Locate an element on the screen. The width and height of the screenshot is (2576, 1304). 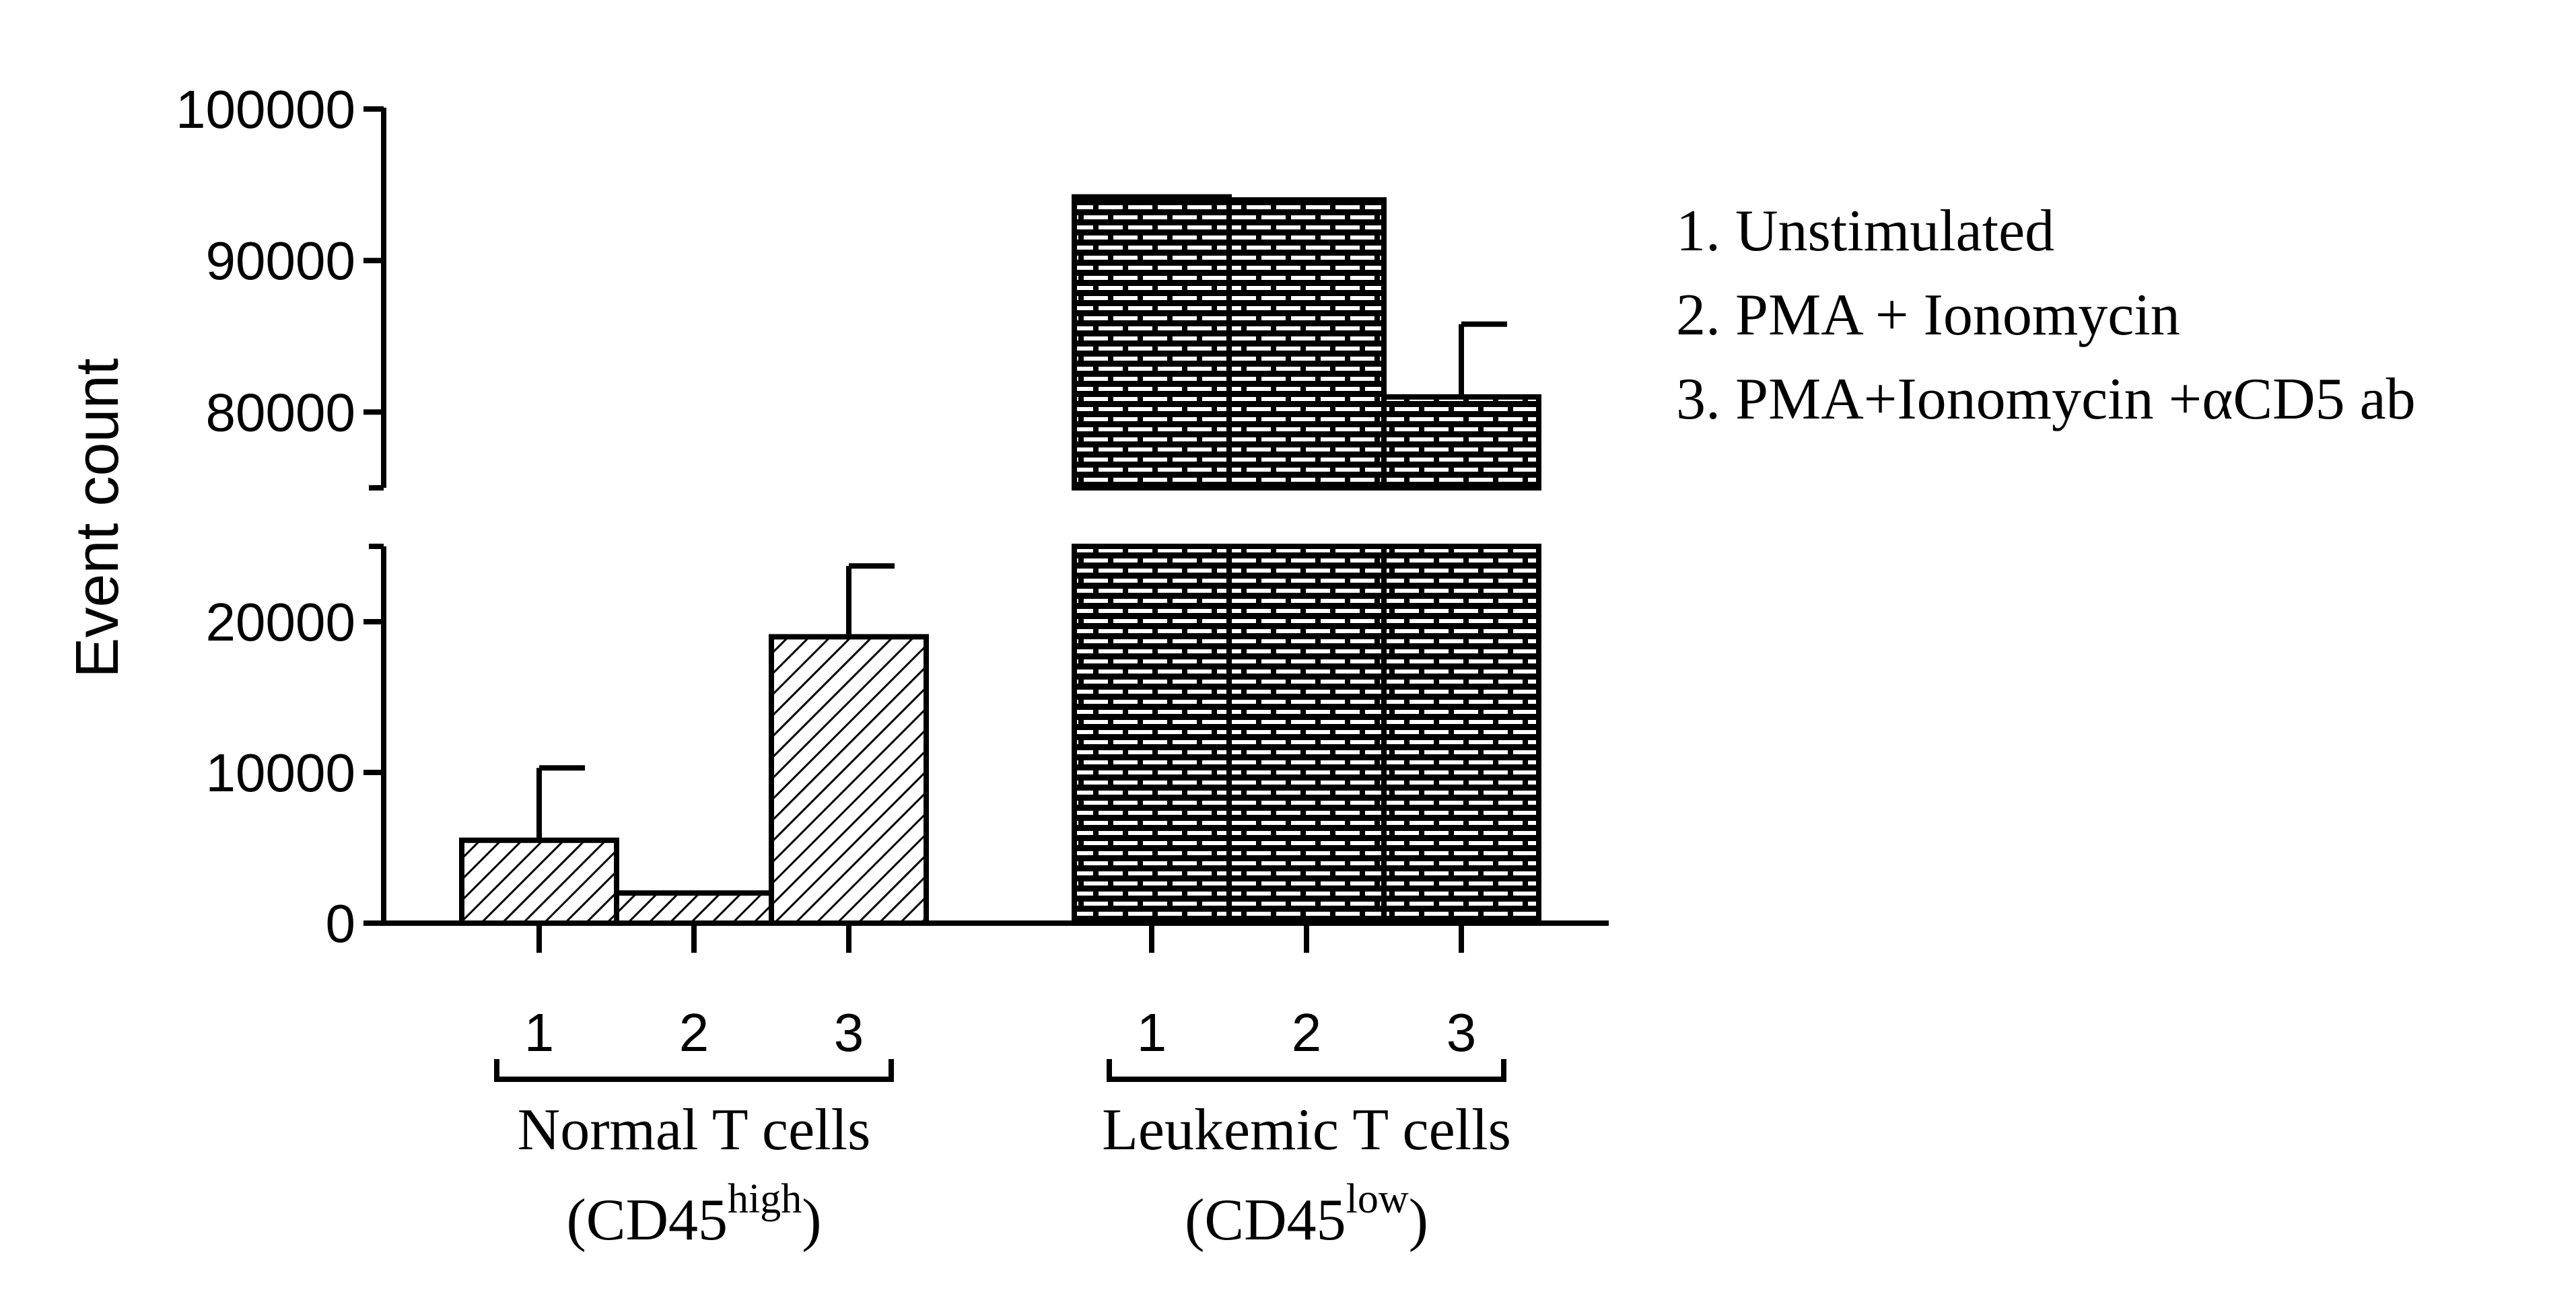
bar-1-1-upper is located at coordinates (1306, 344).